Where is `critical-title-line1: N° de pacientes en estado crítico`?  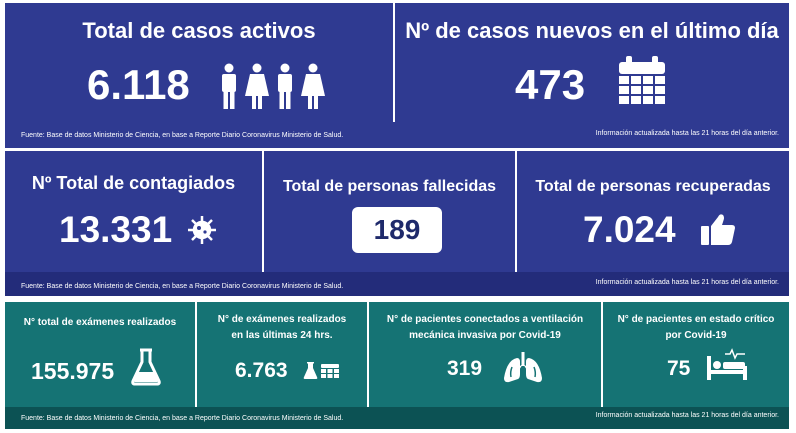 critical-title-line1: N° de pacientes en estado crítico is located at coordinates (696, 319).